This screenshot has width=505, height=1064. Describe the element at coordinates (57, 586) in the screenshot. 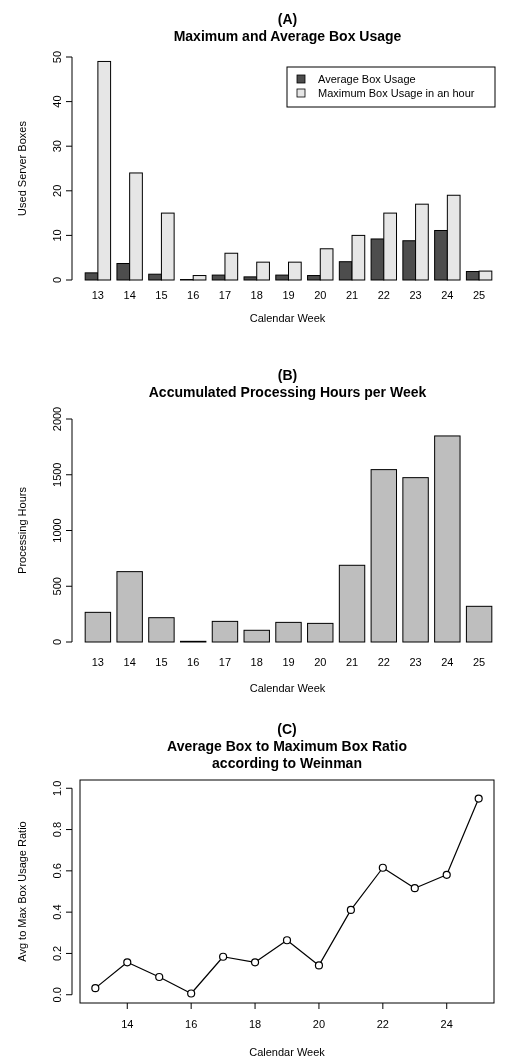

I see `y-tick-label: 500` at that location.